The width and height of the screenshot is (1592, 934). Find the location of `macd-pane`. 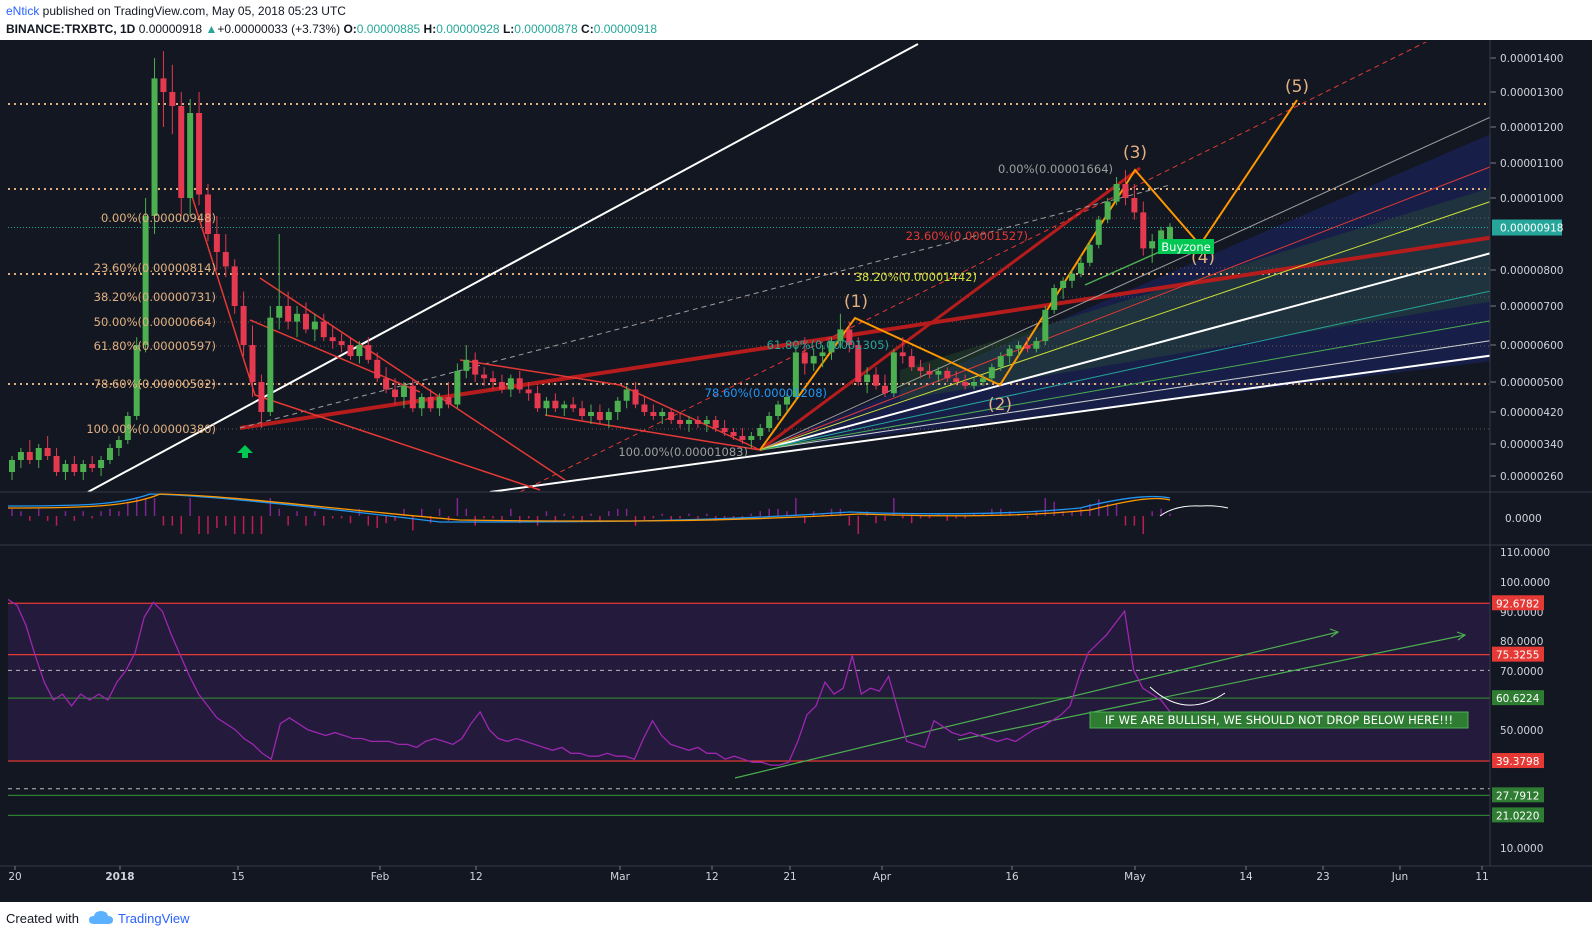

macd-pane is located at coordinates (796, 518).